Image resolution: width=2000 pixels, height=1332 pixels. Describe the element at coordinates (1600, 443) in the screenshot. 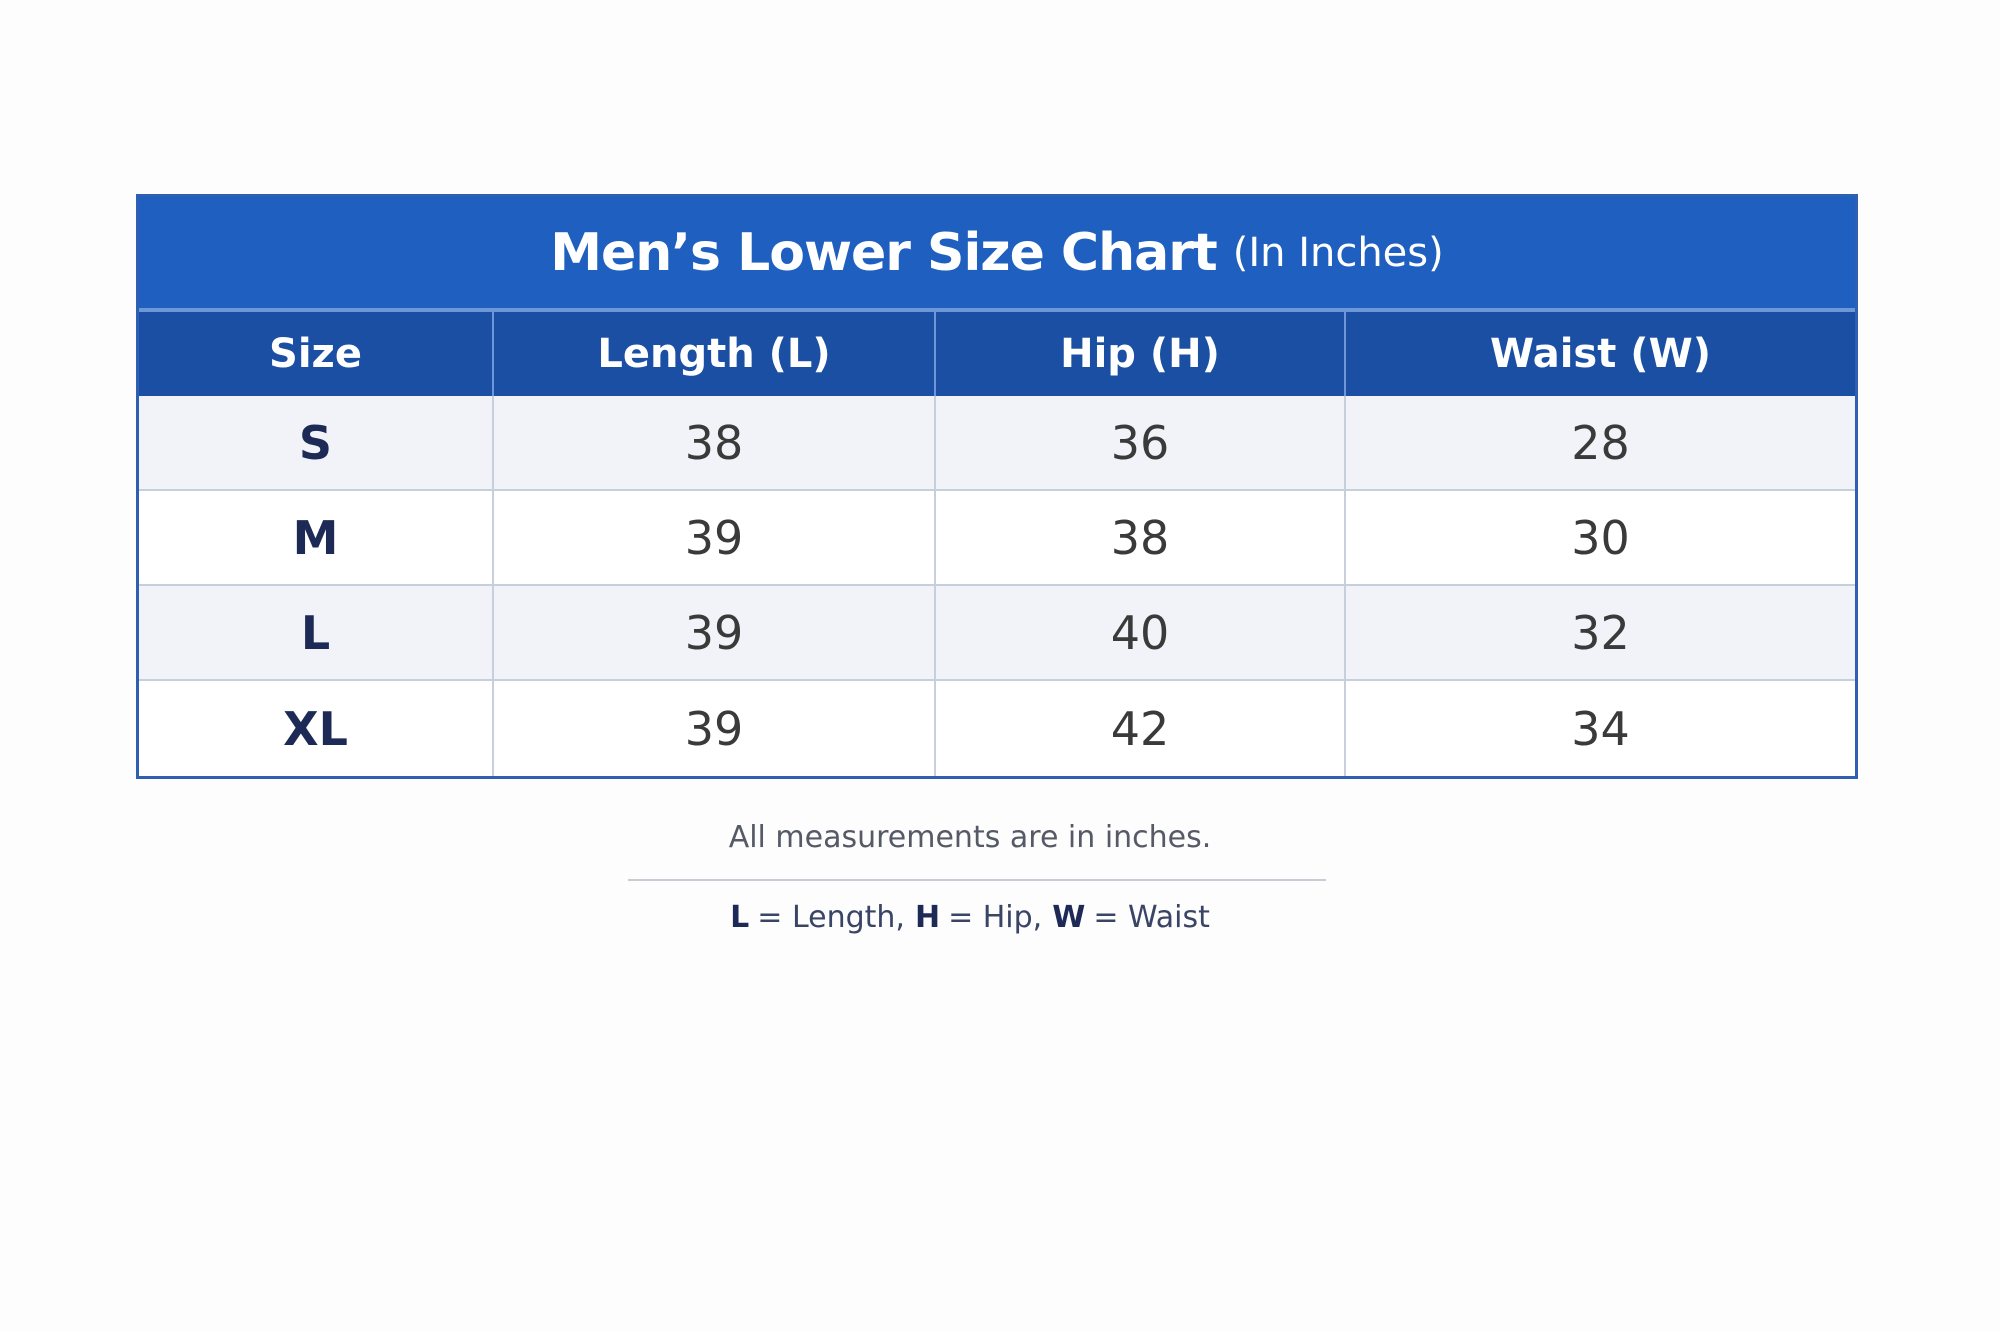

I see `table-cell: 28` at that location.